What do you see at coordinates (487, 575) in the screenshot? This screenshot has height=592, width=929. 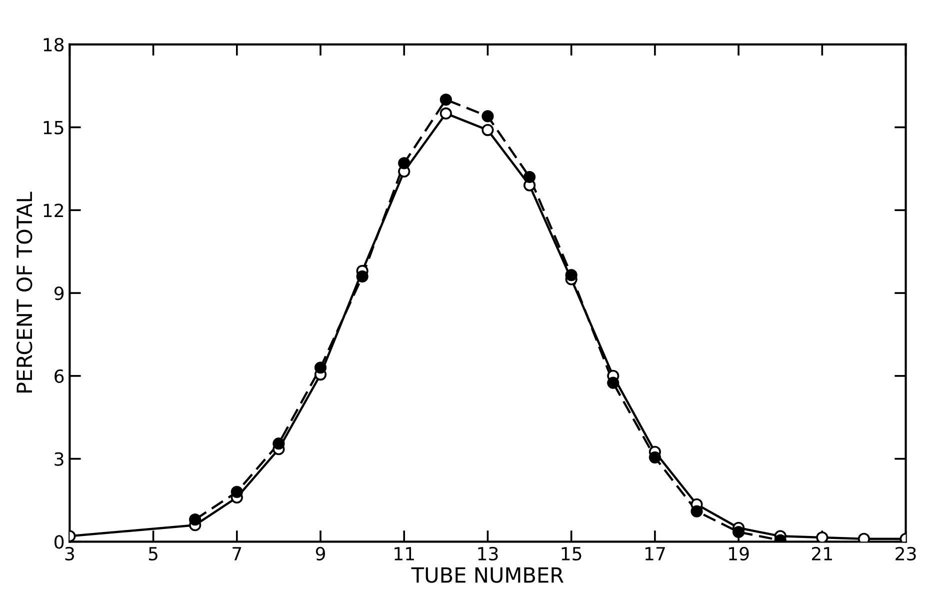 I see `x-axis-title: TUBE NUMBER` at bounding box center [487, 575].